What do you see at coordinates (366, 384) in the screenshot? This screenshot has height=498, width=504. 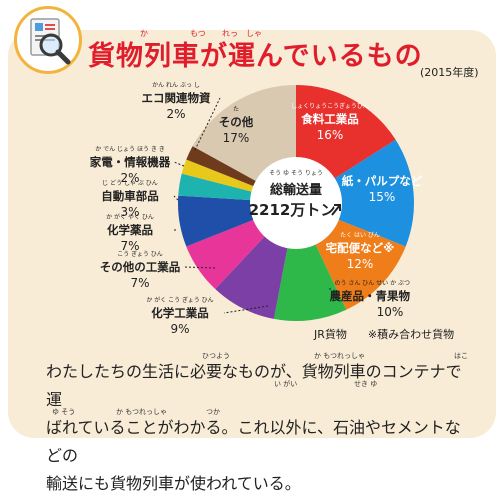 I see `body-ruby-5: せき ゆ` at bounding box center [366, 384].